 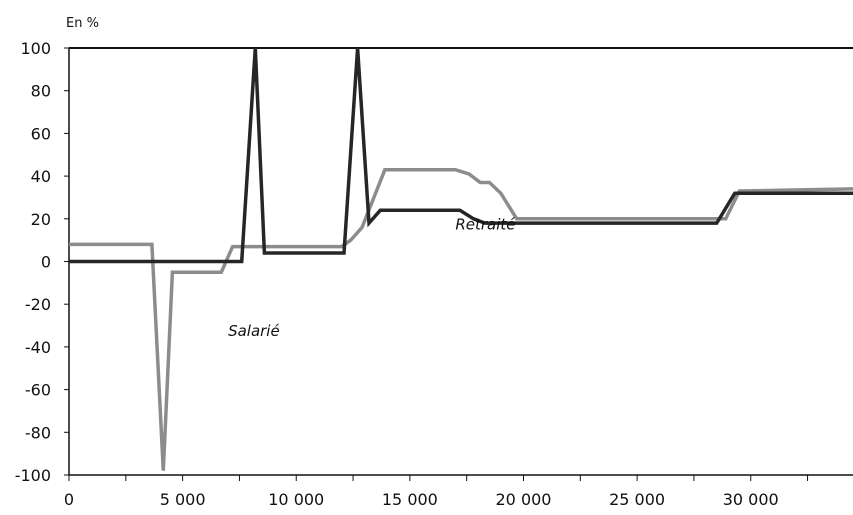 I want to click on y-tick-label: -40, so click(x=38, y=347).